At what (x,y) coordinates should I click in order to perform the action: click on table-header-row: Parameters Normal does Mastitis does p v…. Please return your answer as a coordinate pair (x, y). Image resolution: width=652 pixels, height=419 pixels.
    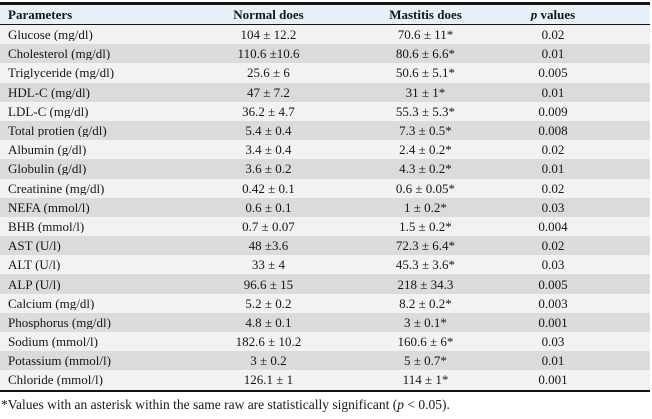
    Looking at the image, I should click on (325, 15).